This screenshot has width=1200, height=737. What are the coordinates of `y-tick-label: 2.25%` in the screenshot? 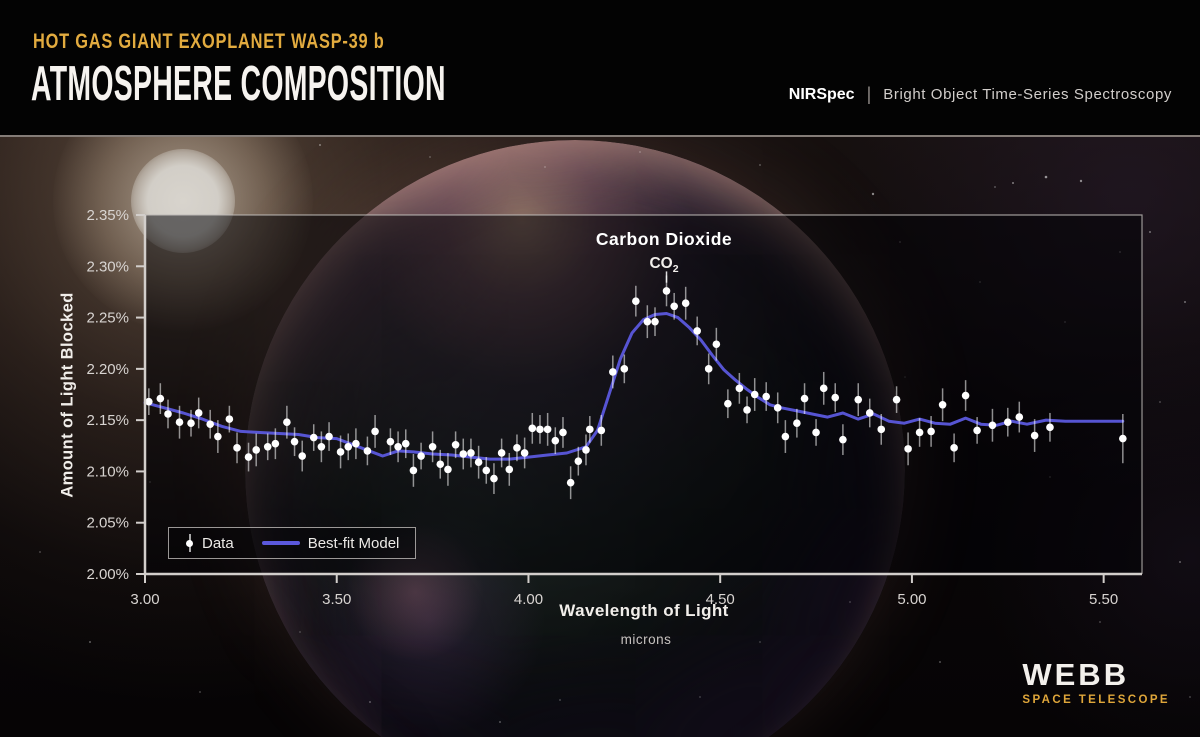 It's located at (107, 318).